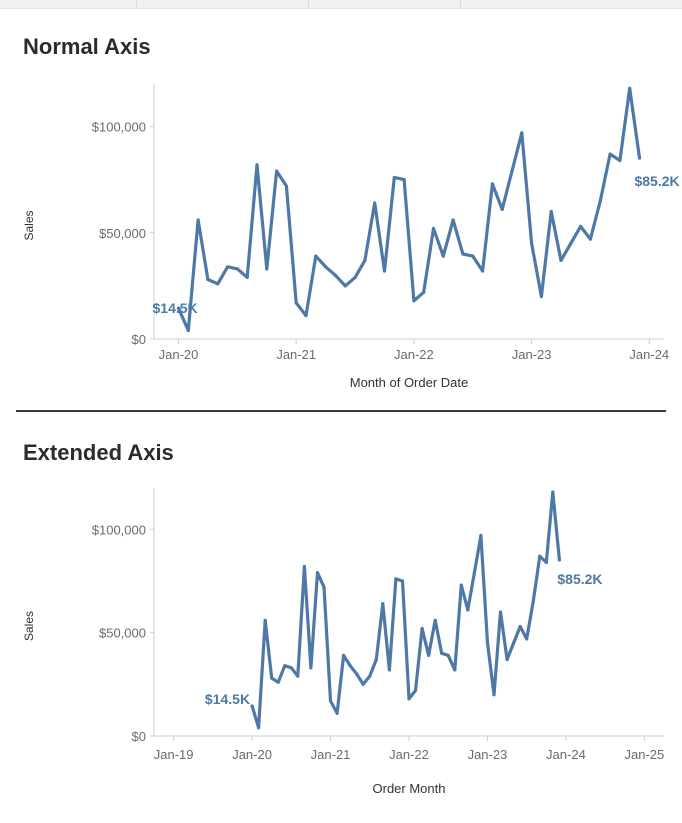 This screenshot has width=682, height=823. Describe the element at coordinates (406, 610) in the screenshot. I see `sales-line` at that location.